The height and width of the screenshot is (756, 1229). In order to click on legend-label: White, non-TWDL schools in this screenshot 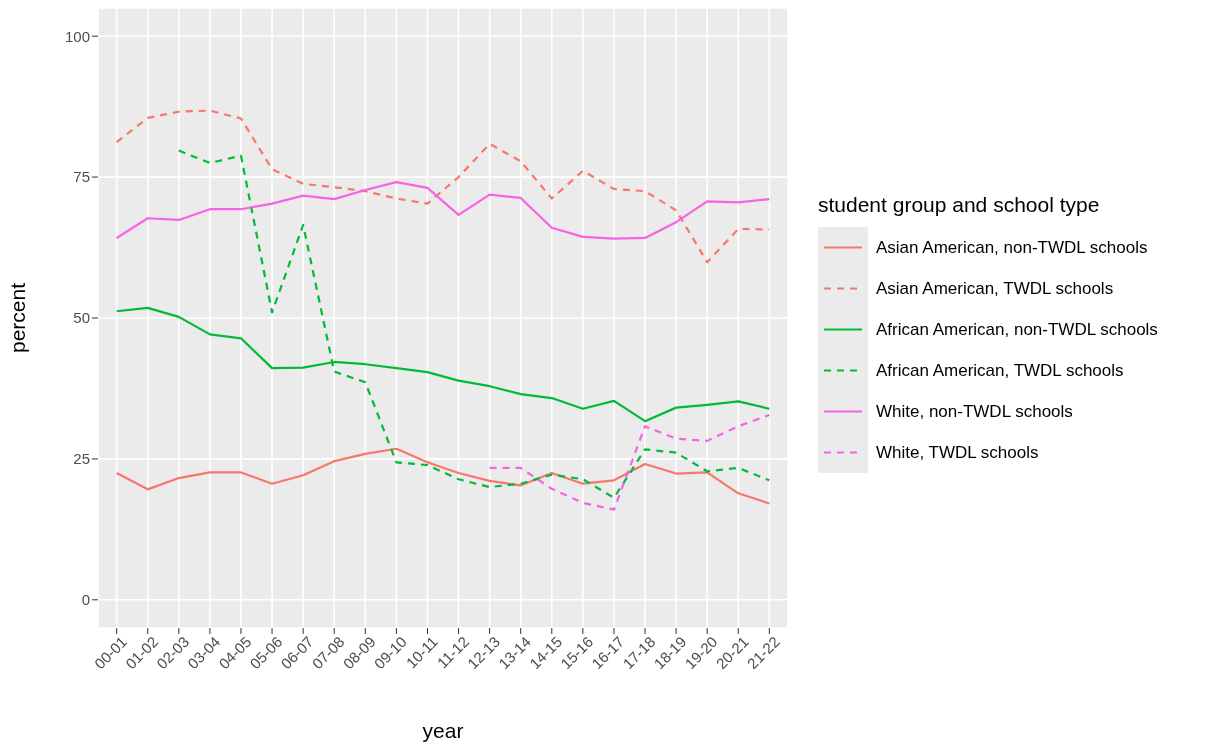, I will do `click(974, 411)`.